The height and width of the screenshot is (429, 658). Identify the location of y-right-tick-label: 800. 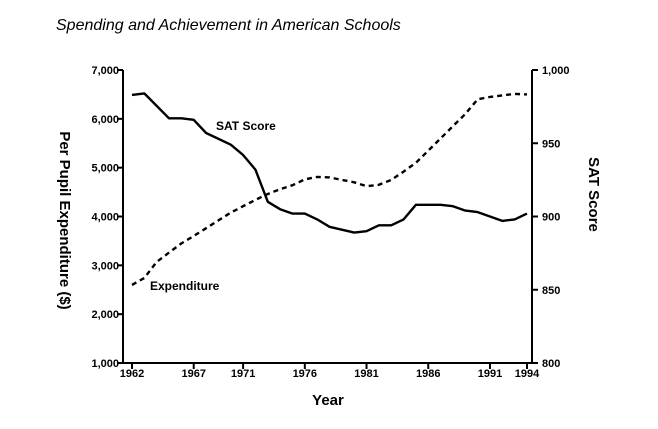
(551, 364).